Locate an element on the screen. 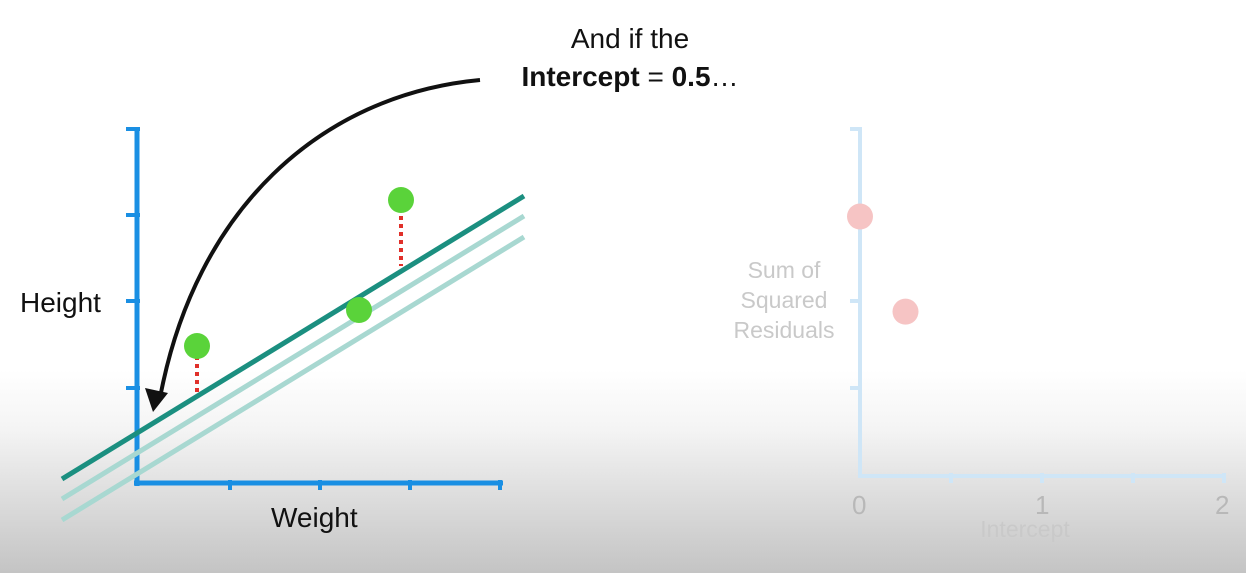 Image resolution: width=1246 pixels, height=573 pixels. ssr-points is located at coordinates (883, 264).